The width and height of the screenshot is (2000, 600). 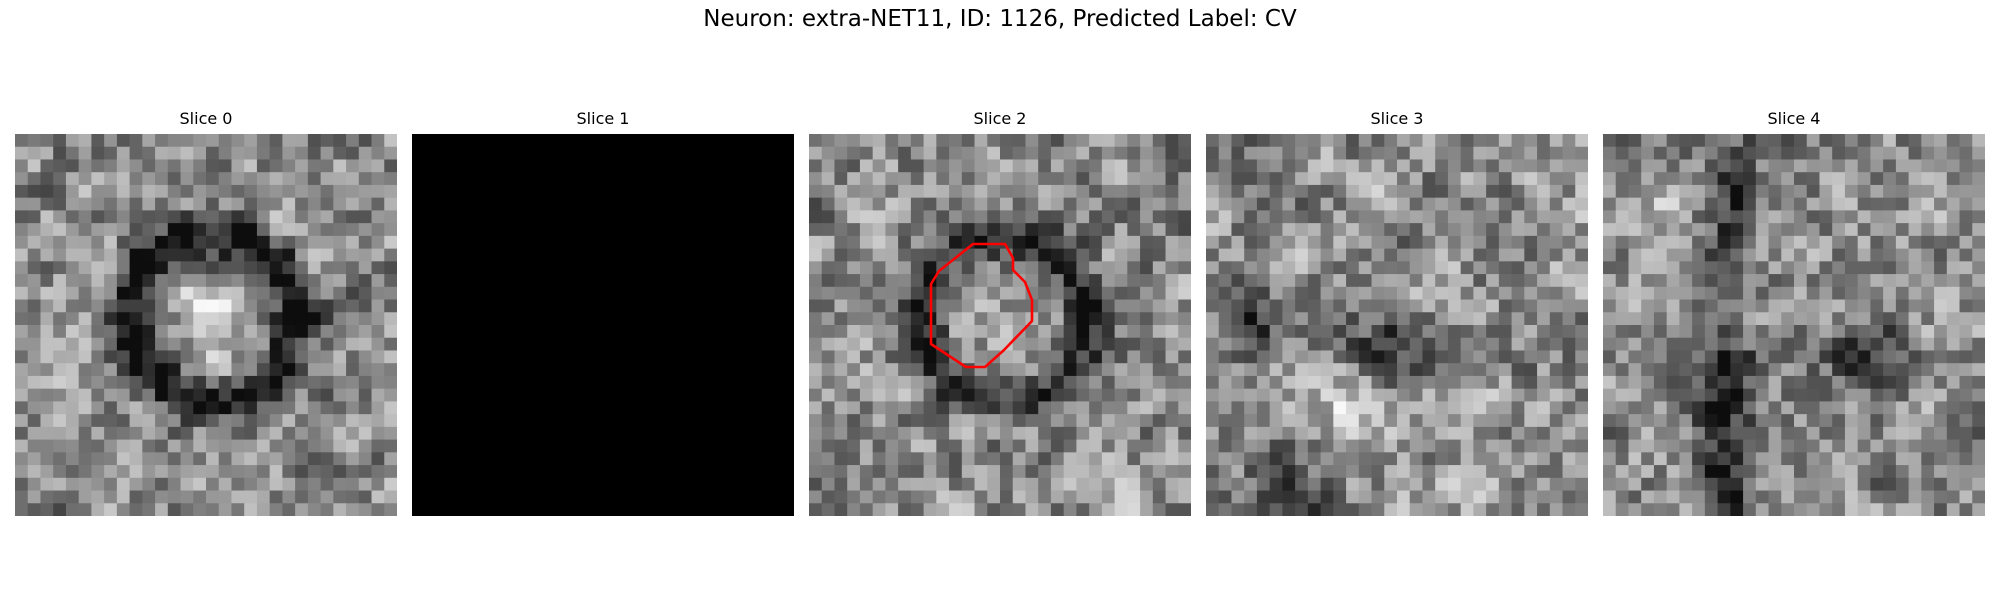 I want to click on slice-title: Slice 0, so click(x=206, y=118).